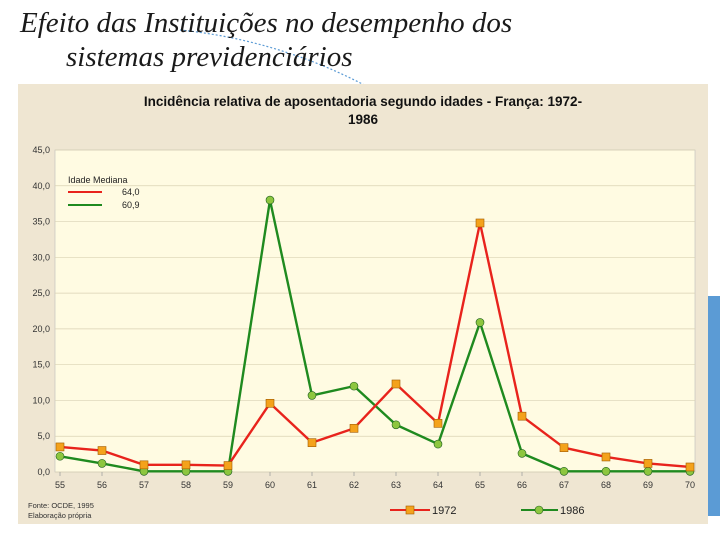  Describe the element at coordinates (102, 485) in the screenshot. I see `x-tick-label: 56` at that location.